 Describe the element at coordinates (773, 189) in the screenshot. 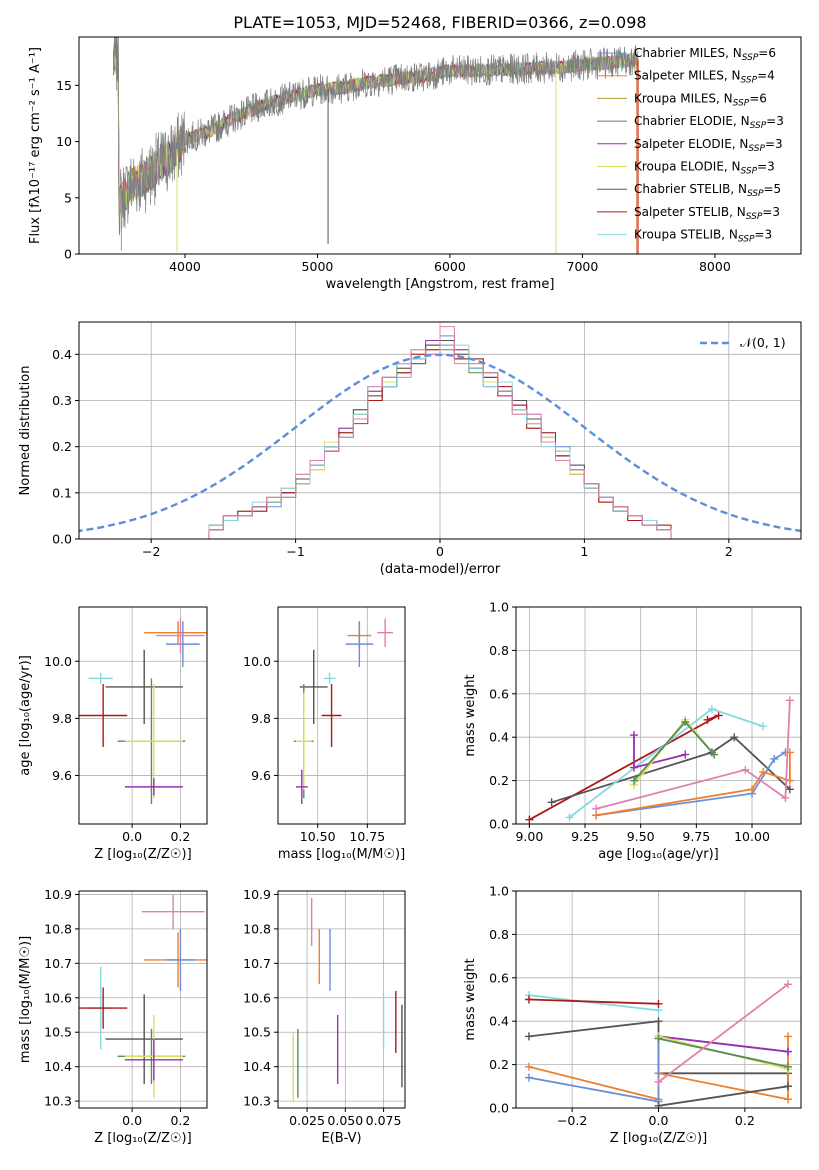

I see `legend-label-tail: =5` at that location.